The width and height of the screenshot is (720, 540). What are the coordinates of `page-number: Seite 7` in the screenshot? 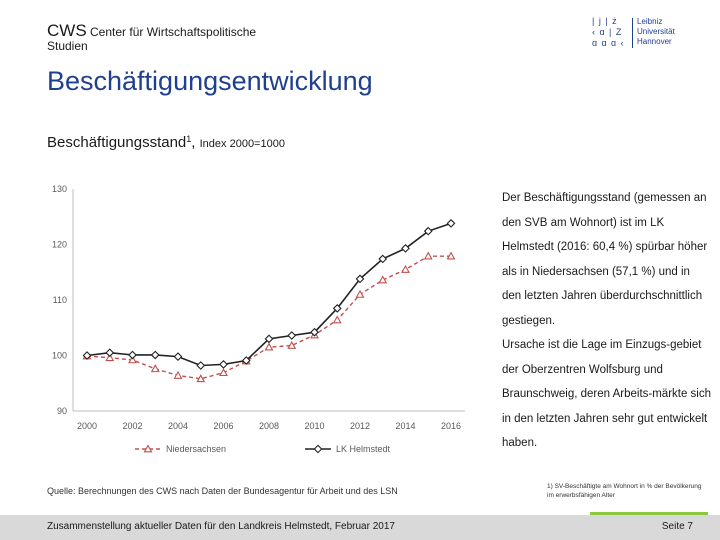 It's located at (677, 526).